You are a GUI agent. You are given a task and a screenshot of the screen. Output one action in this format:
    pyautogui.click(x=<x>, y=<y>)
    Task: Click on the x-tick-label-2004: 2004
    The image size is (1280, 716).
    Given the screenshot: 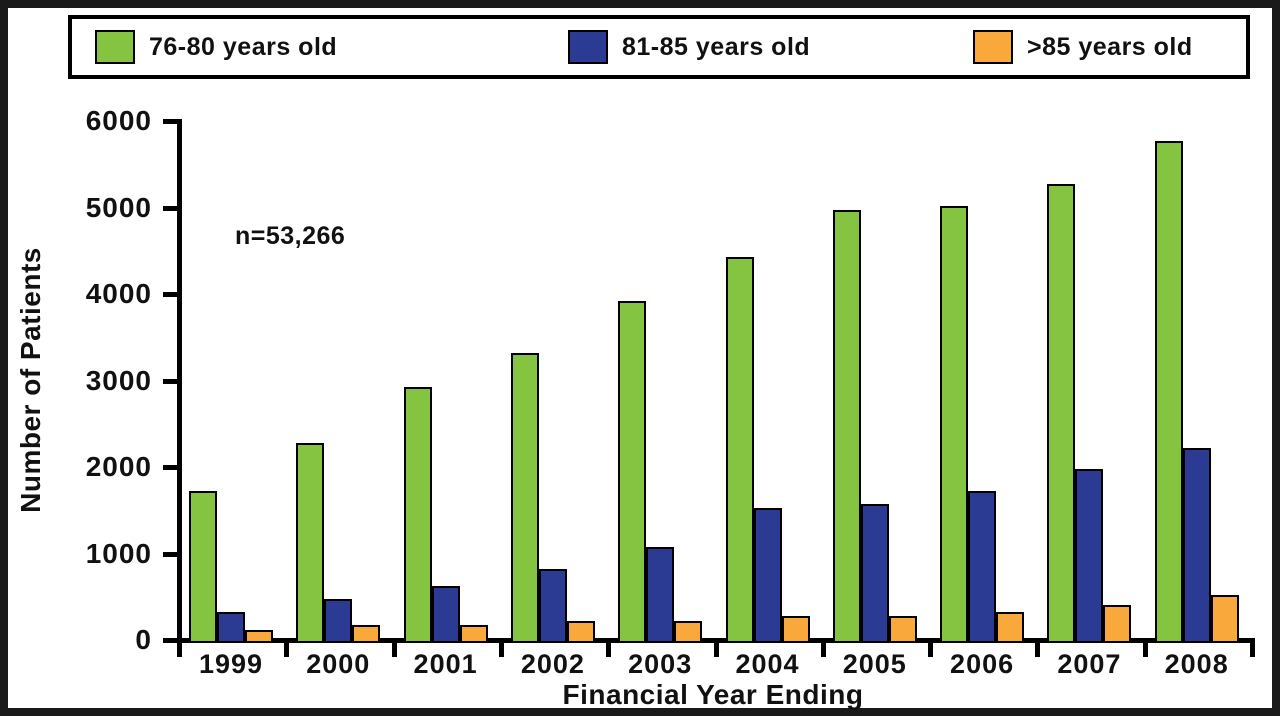 What is the action you would take?
    pyautogui.click(x=767, y=664)
    